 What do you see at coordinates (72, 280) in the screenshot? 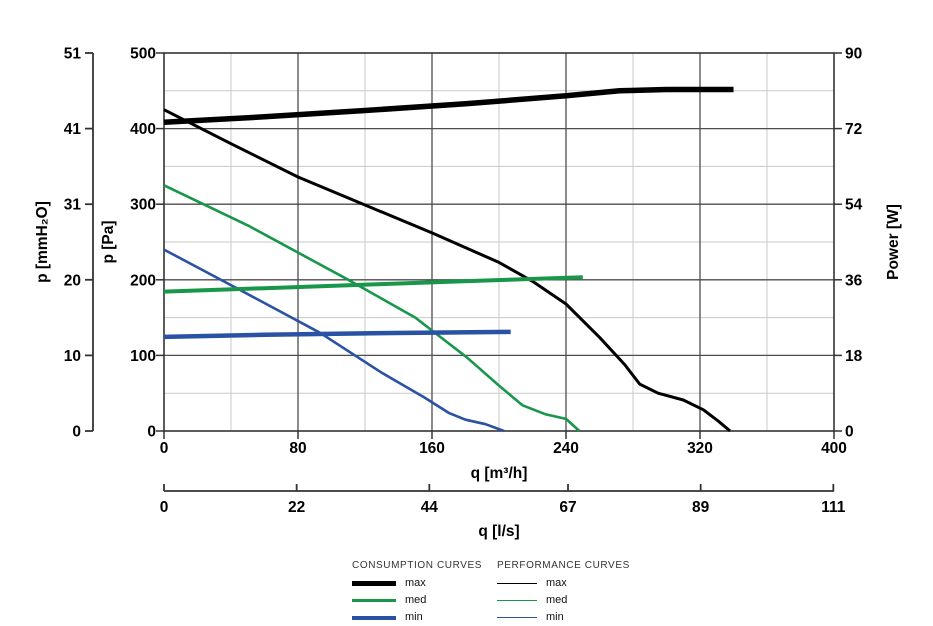
I see `mmh2o-tick-label: 20` at bounding box center [72, 280].